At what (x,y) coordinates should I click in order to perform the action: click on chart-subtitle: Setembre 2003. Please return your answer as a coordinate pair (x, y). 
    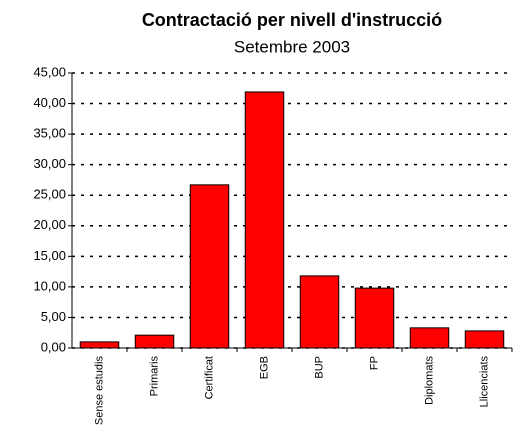
    Looking at the image, I should click on (292, 46).